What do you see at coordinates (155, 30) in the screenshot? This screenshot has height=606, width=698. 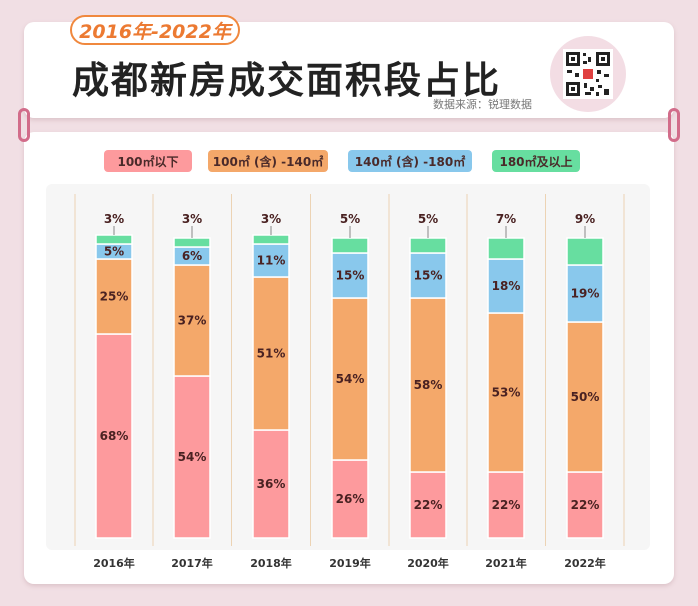 I see `year-range-badge: 2016年-2022年` at bounding box center [155, 30].